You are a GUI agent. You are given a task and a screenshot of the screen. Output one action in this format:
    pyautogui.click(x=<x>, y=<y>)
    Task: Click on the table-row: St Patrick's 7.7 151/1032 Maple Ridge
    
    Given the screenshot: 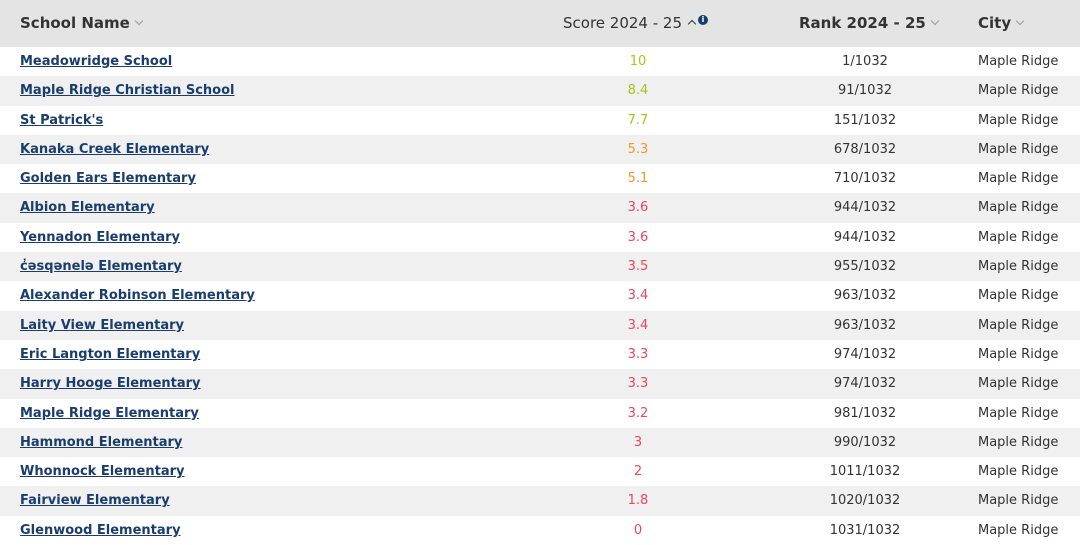 What is the action you would take?
    pyautogui.click(x=540, y=120)
    